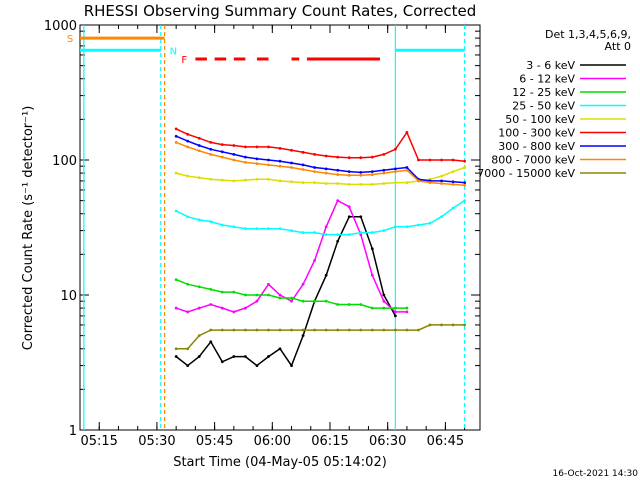  What do you see at coordinates (280, 462) in the screenshot?
I see `x-axis-label: Start Time (04-May-05 05:14:02)` at bounding box center [280, 462].